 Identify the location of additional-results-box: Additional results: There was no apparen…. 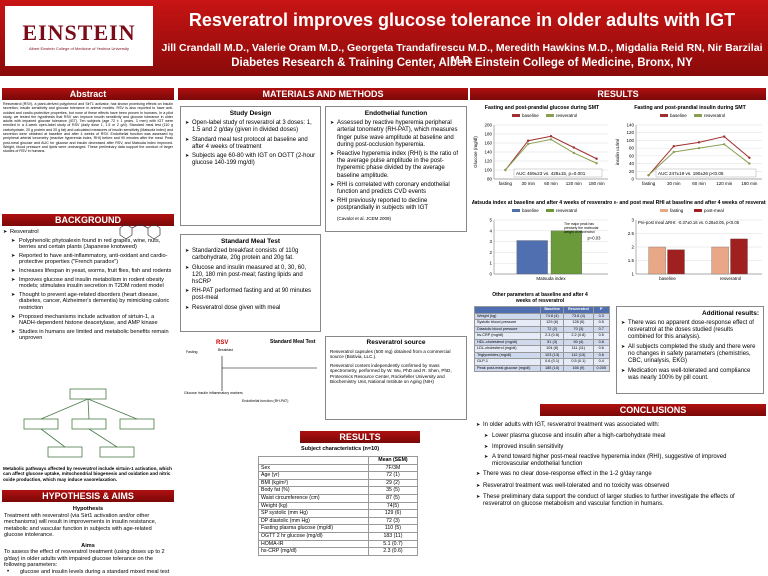
(690, 350).